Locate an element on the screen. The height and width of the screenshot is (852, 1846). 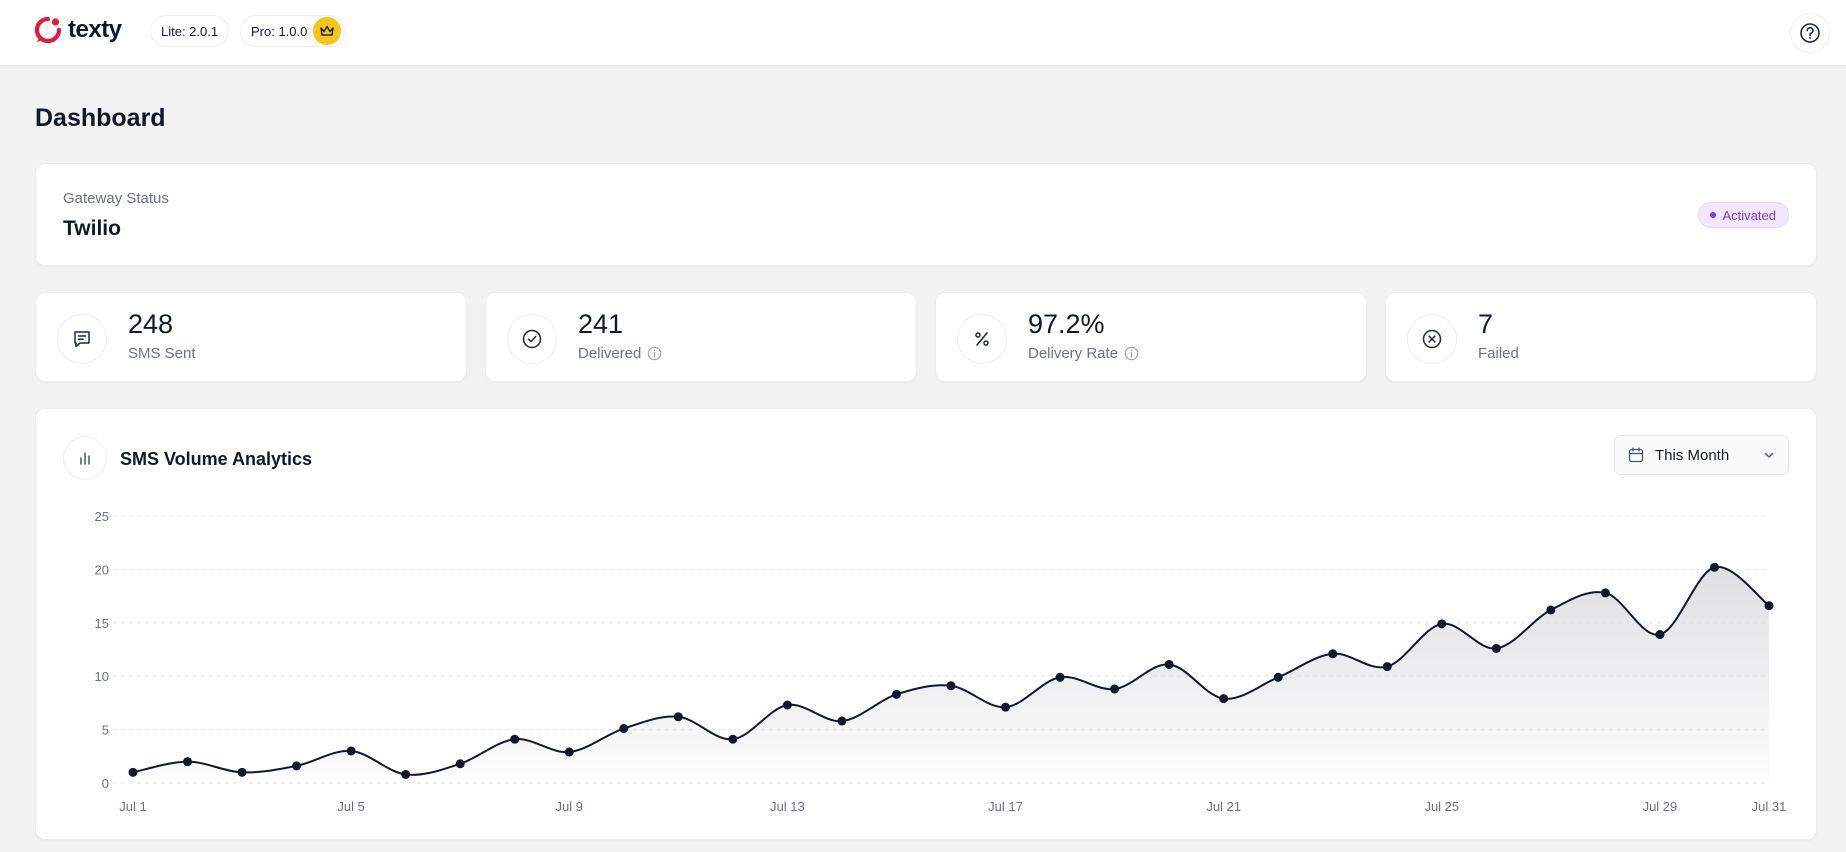
top-bar: texty Lite: 2.0.1 Pro: 1.0.0 is located at coordinates (923, 33).